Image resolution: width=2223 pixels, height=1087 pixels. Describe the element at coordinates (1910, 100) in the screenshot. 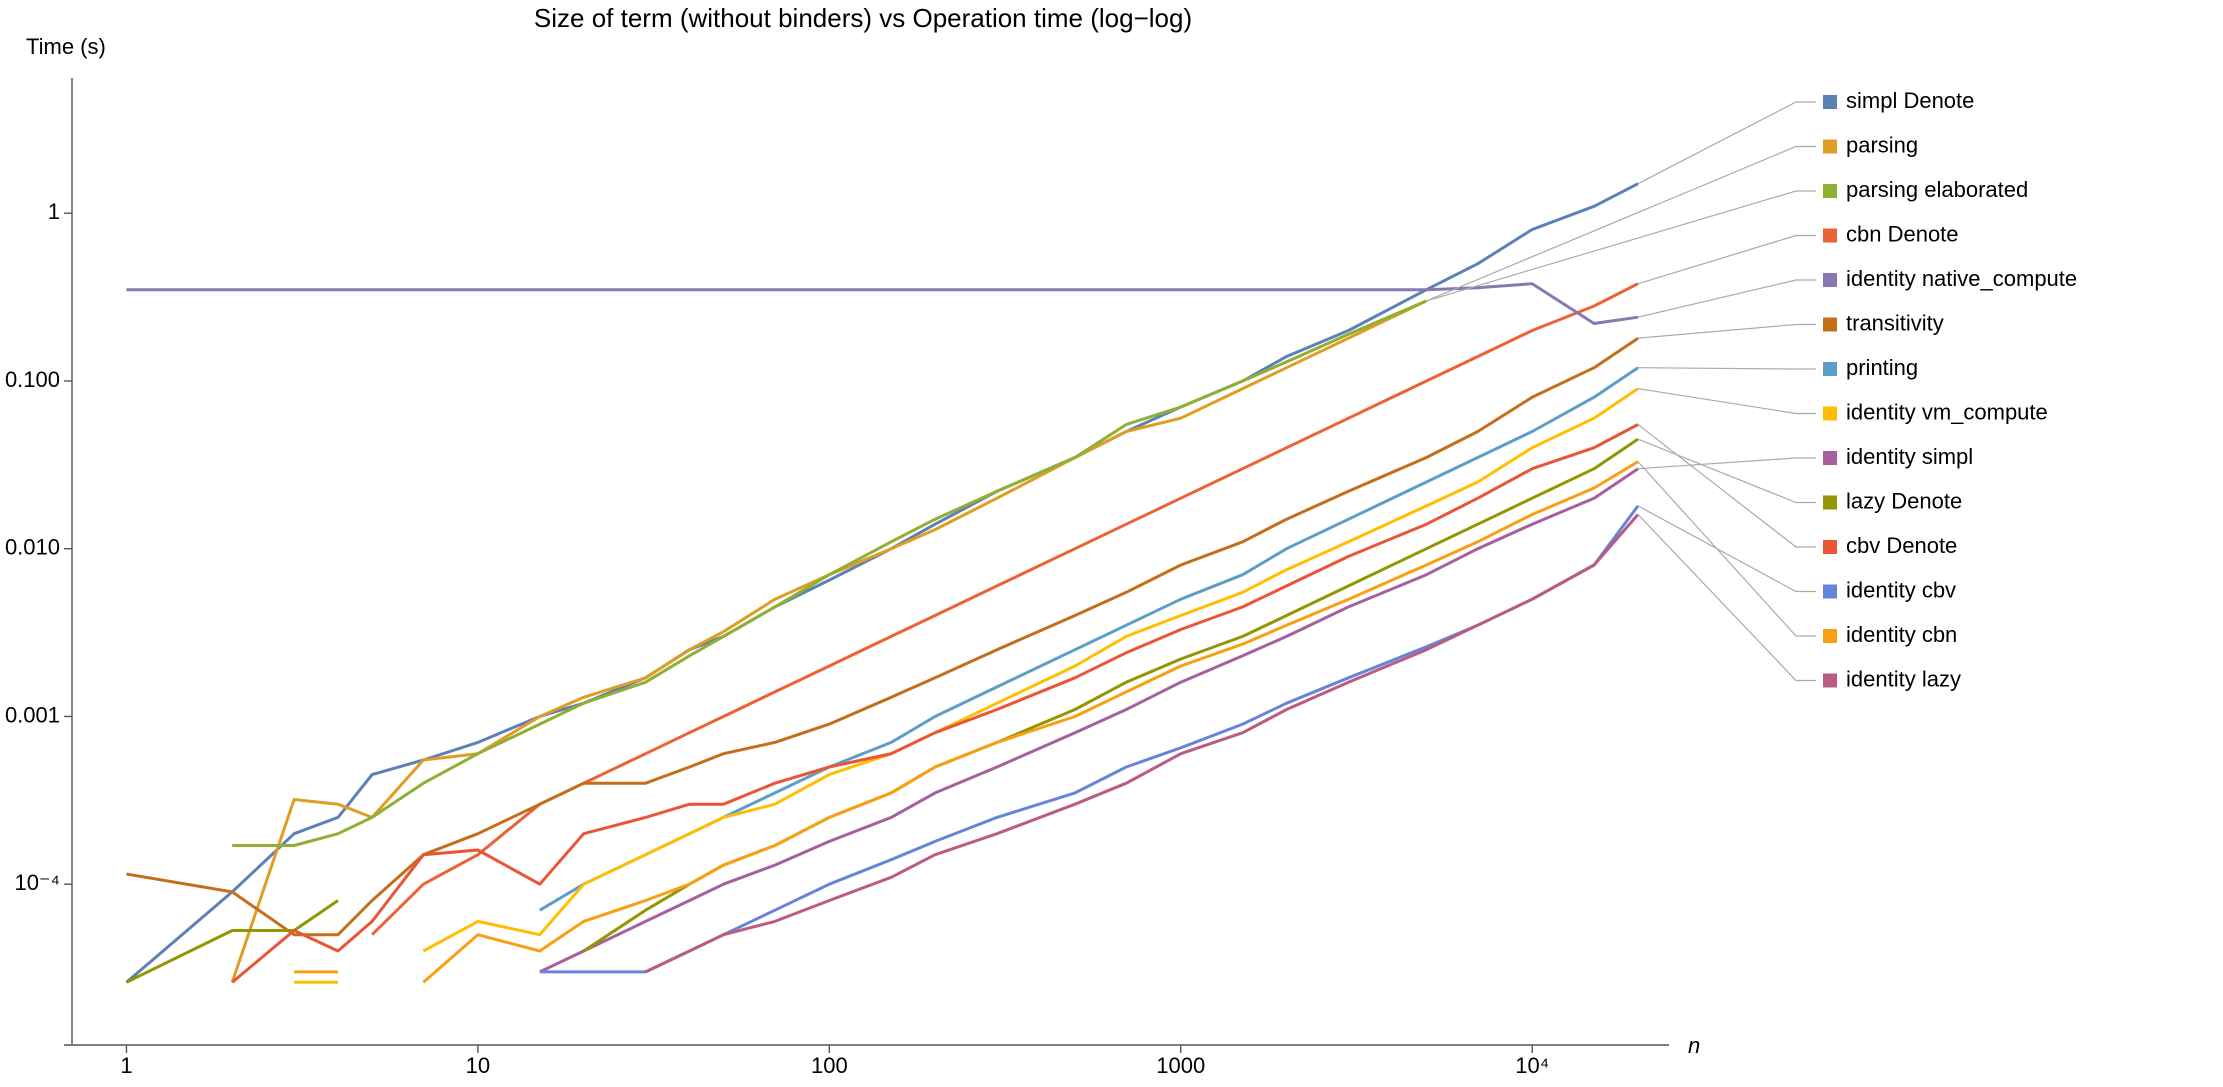

I see `legend-label: simpl Denote` at that location.